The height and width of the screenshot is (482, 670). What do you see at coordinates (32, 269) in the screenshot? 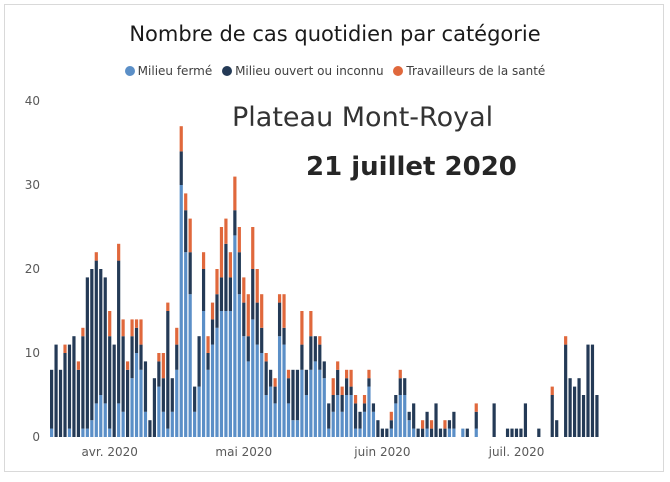
I see `y-tick-label: 20` at bounding box center [32, 269].